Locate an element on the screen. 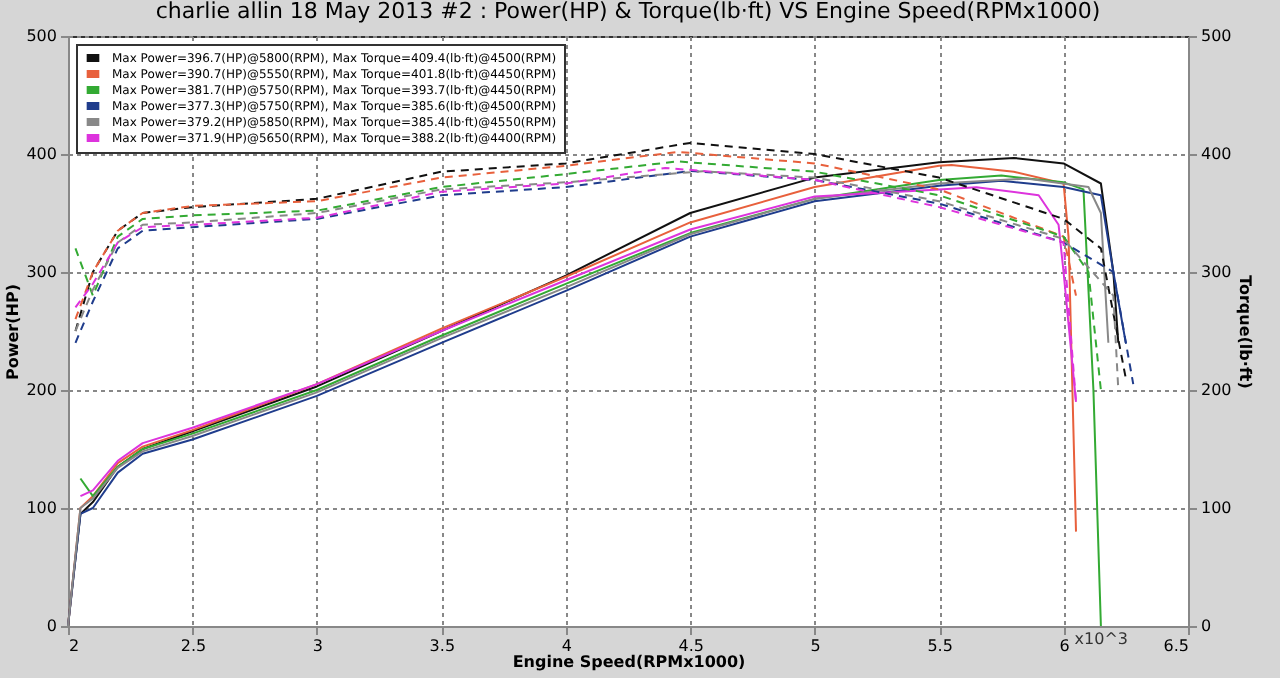  y-tick-label: 400 is located at coordinates (41, 154).